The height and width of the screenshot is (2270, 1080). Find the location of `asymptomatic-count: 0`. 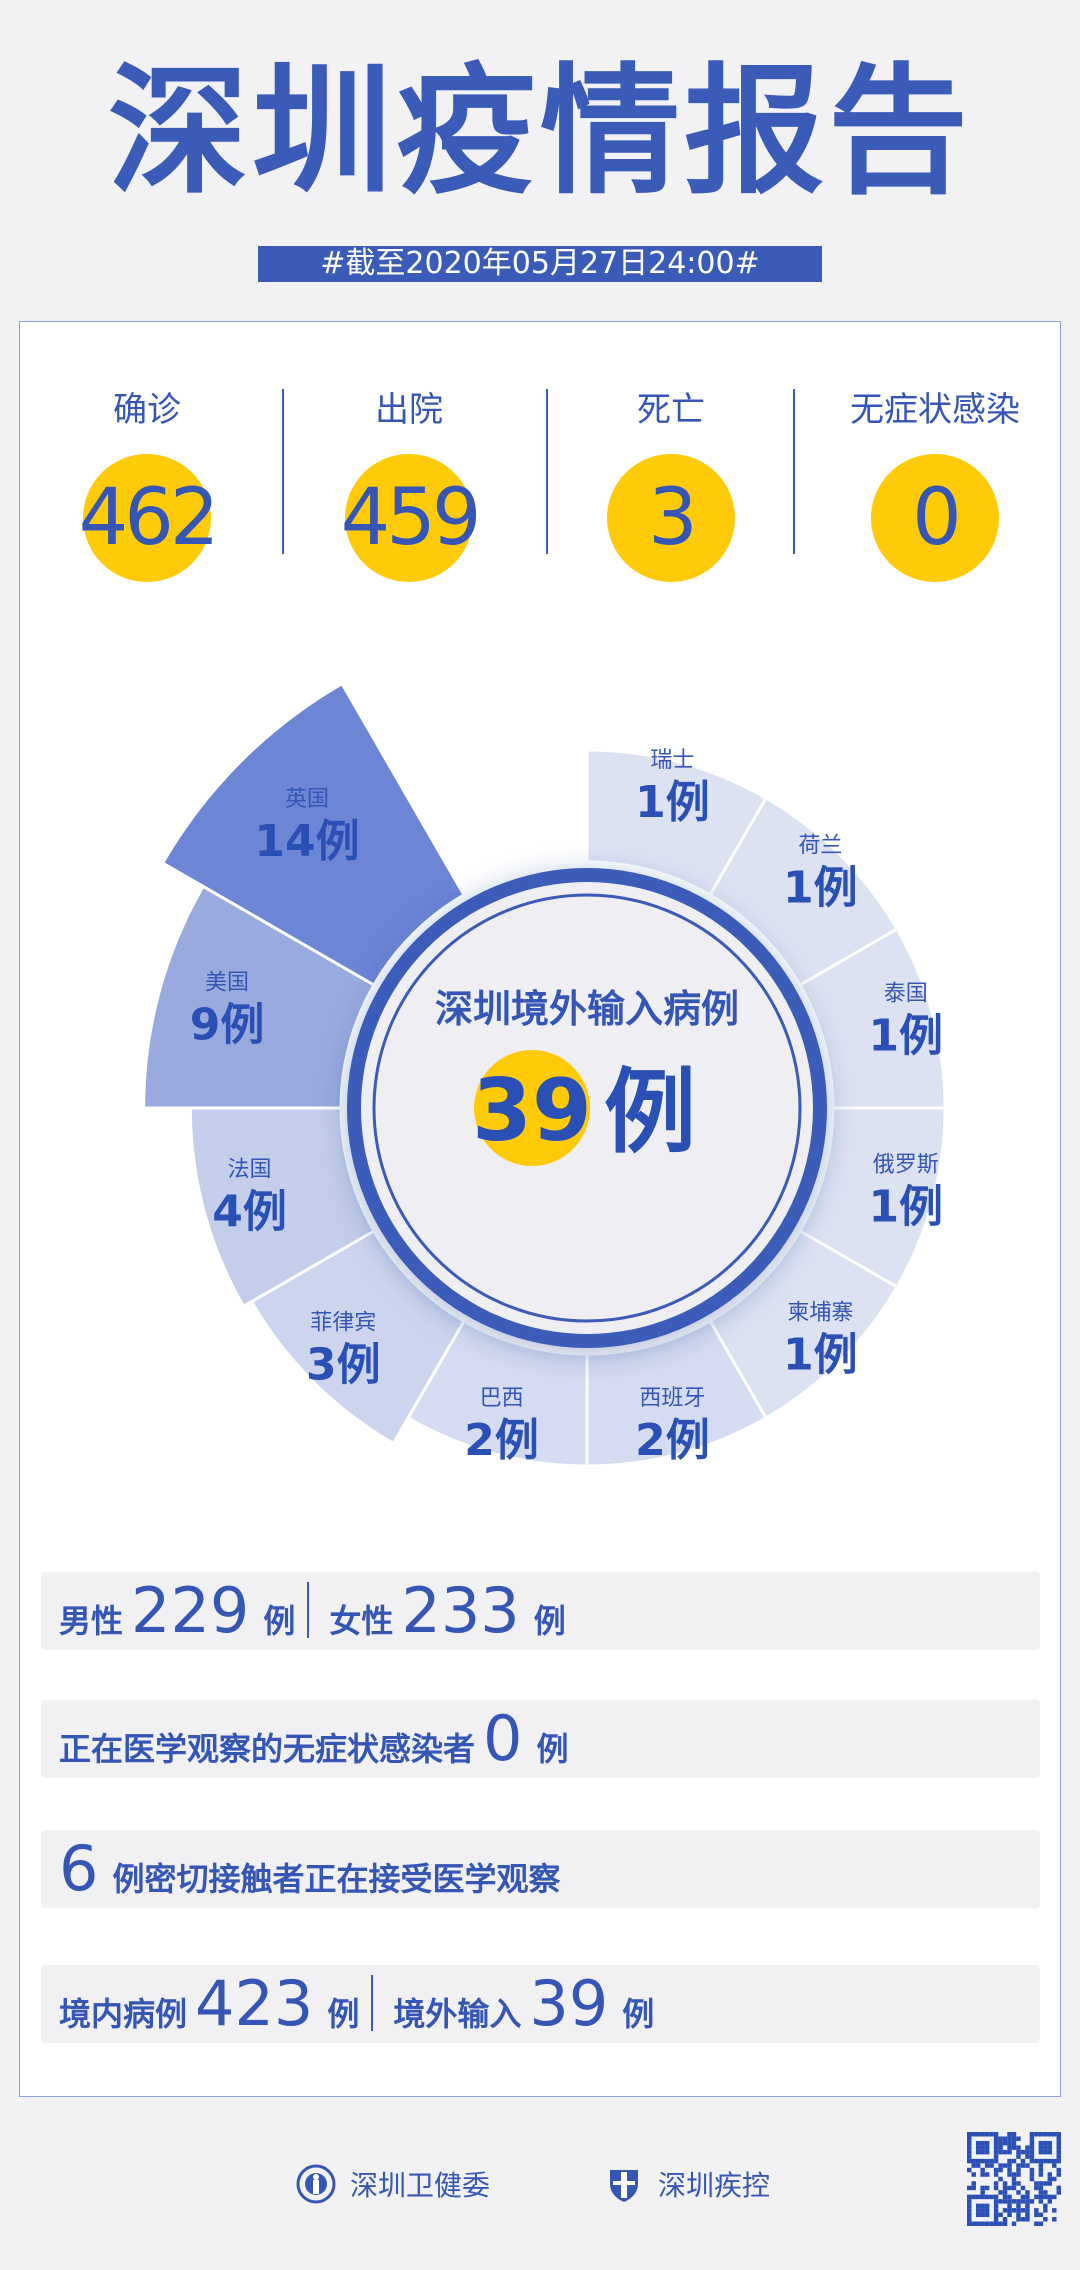

asymptomatic-count: 0 is located at coordinates (503, 1738).